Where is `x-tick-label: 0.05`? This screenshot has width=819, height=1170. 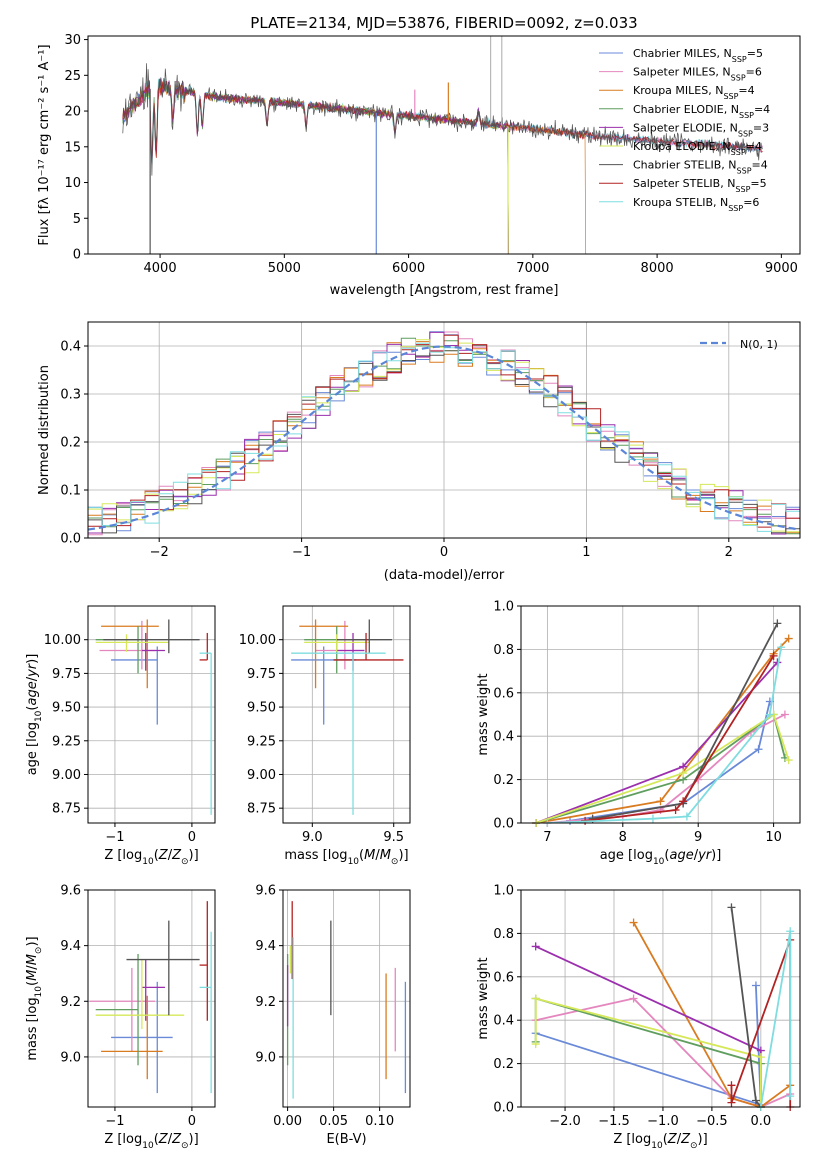
x-tick-label: 0.05 is located at coordinates (333, 1121).